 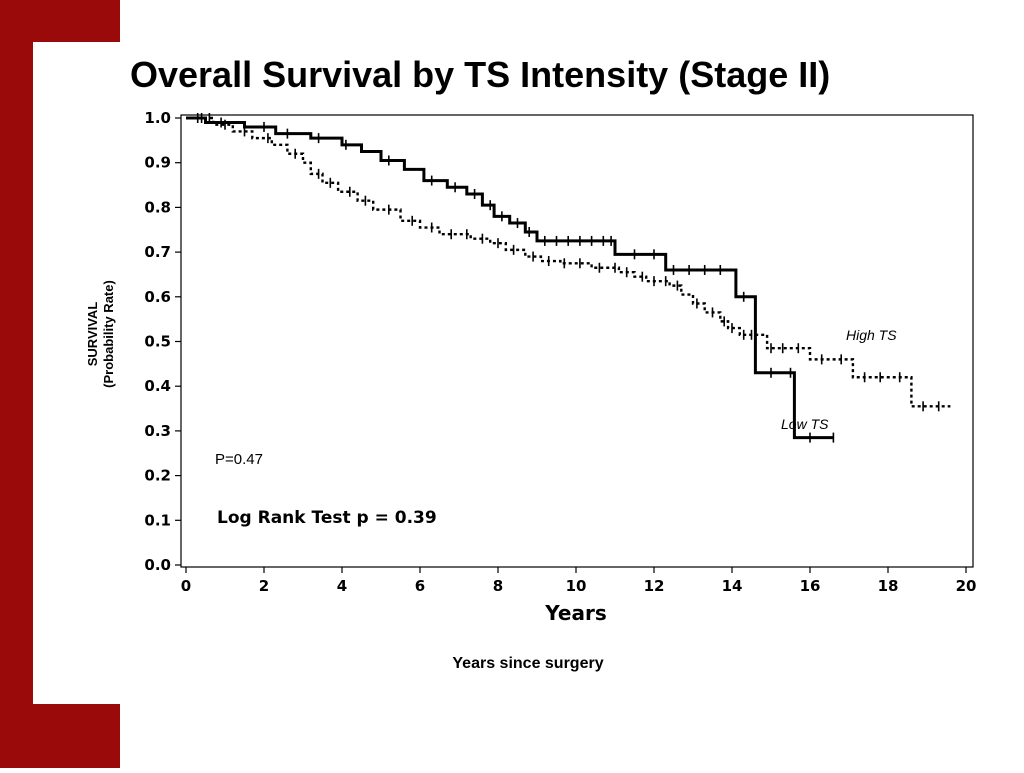 I want to click on x-tick-label: 12, so click(x=654, y=586).